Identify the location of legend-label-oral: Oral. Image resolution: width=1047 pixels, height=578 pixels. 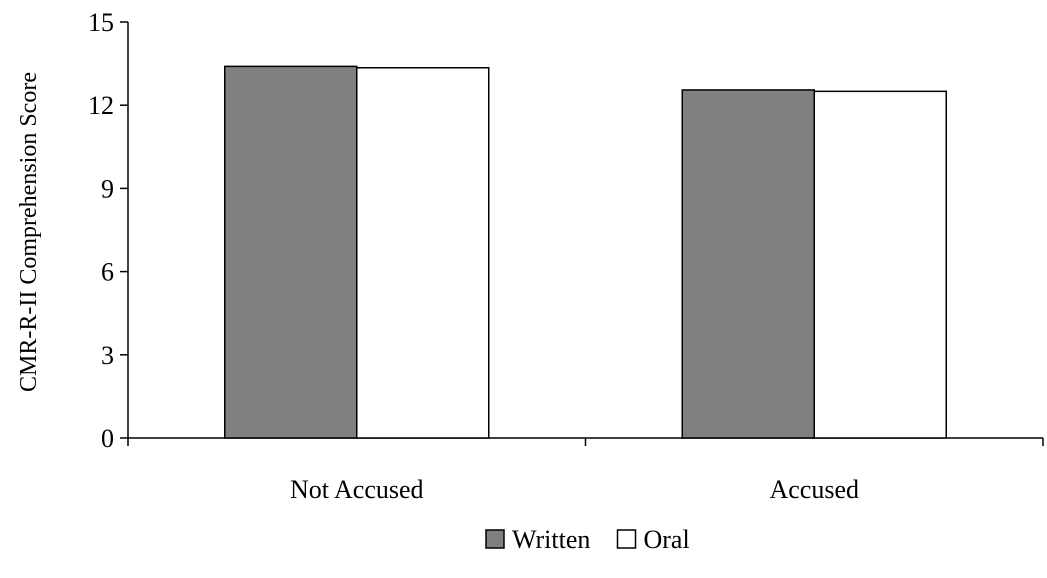
(667, 539).